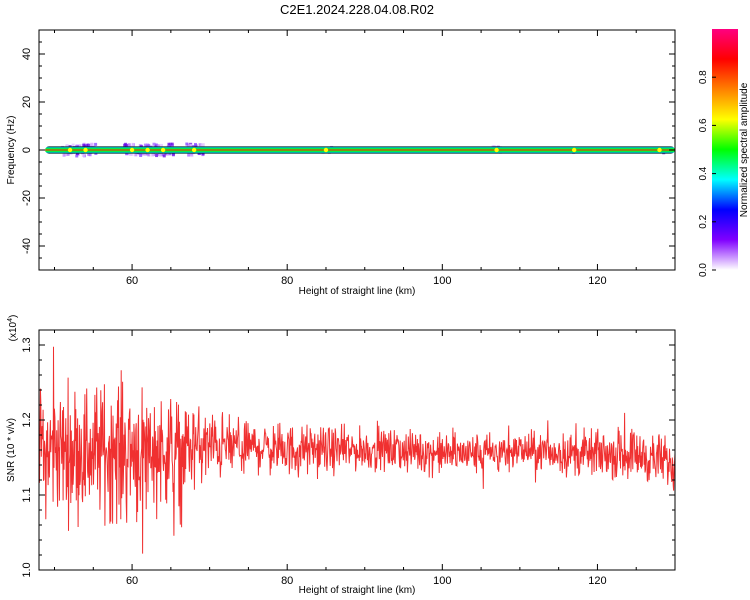 The width and height of the screenshot is (750, 600). What do you see at coordinates (27, 344) in the screenshot?
I see `snr-y-tick-label: 1.3` at bounding box center [27, 344].